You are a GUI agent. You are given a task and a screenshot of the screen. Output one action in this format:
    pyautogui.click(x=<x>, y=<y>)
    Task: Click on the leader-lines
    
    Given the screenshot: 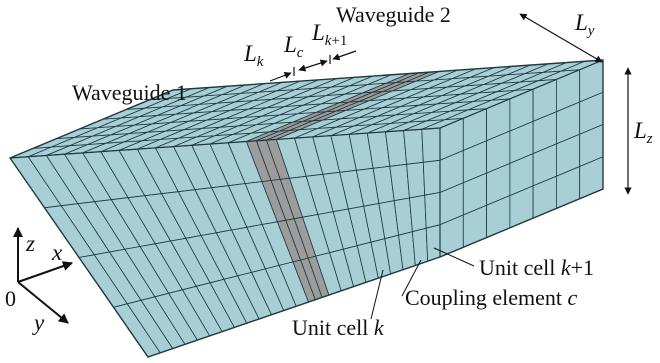 What is the action you would take?
    pyautogui.click(x=422, y=283)
    